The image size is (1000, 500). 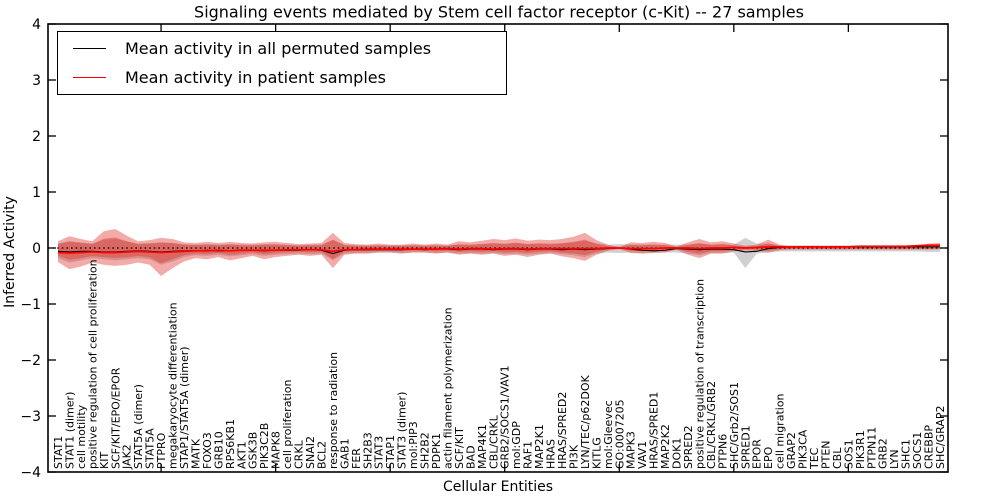 I want to click on x-entity-label: SPRED1, so click(x=745, y=447).